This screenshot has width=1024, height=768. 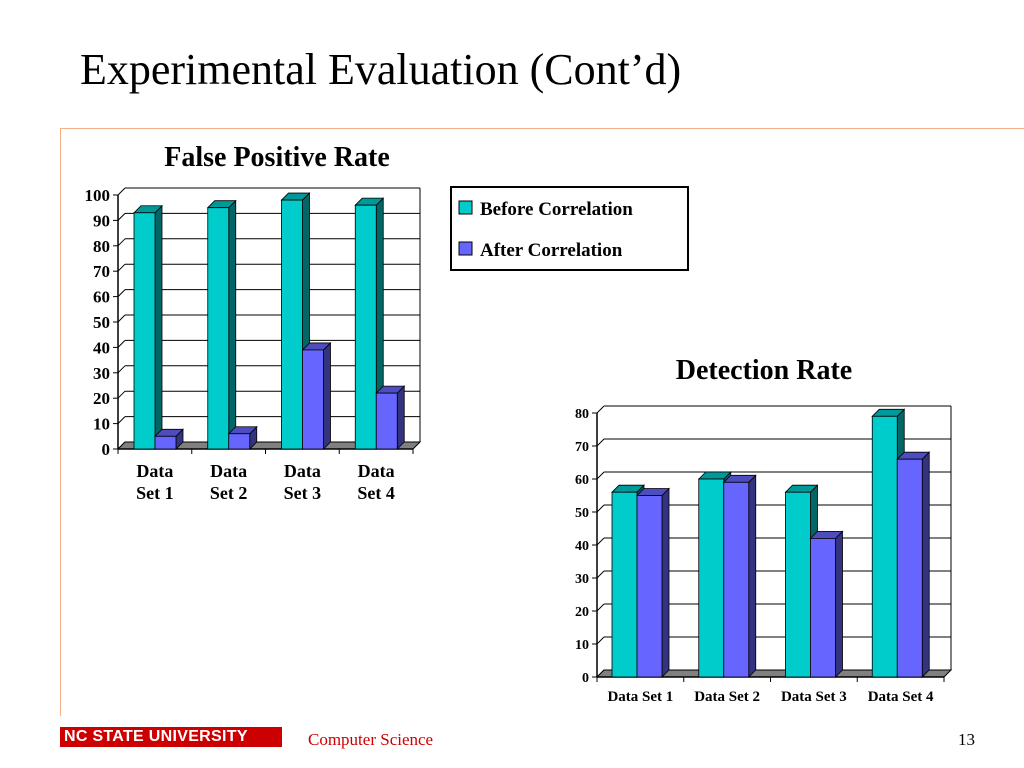 I want to click on fp-x-tick-line: Set 4, so click(x=376, y=493).